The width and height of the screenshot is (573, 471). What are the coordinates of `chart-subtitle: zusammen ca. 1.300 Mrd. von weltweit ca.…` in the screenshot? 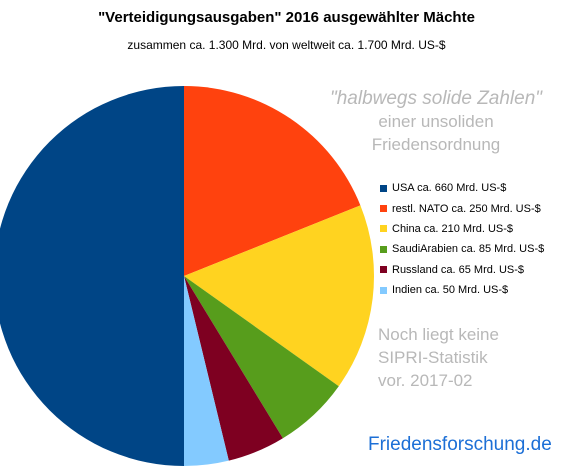 It's located at (286, 45).